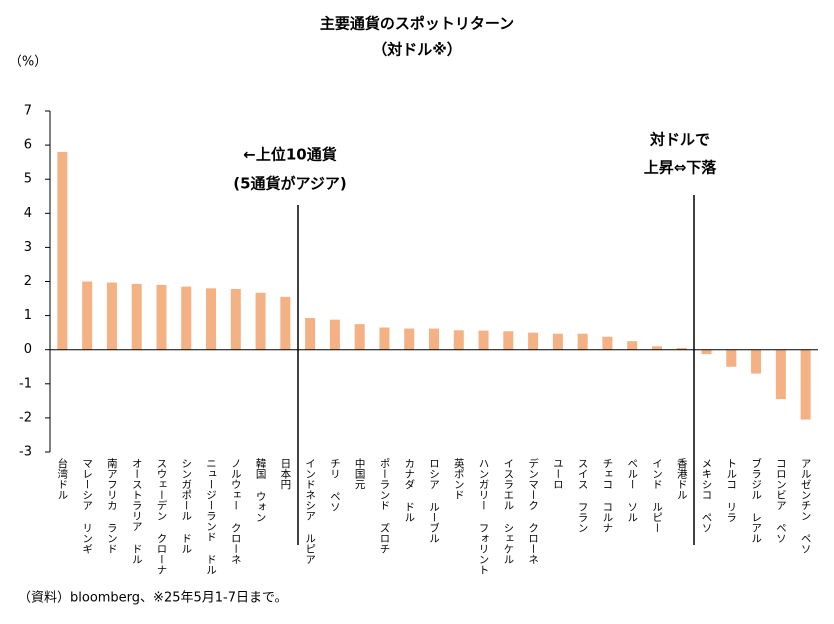 The image size is (834, 624). What do you see at coordinates (28, 179) in the screenshot?
I see `y-tick-label: 5` at bounding box center [28, 179].